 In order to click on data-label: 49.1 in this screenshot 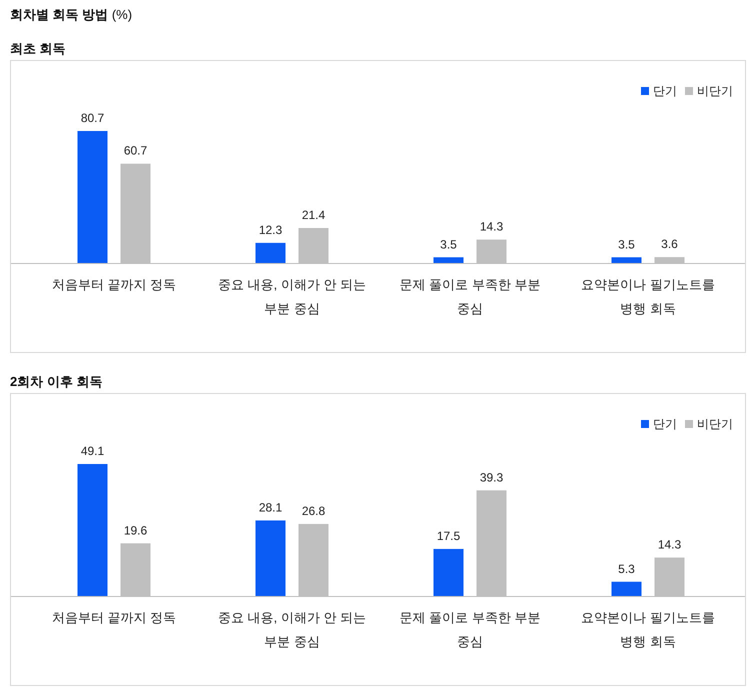, I will do `click(92, 451)`.